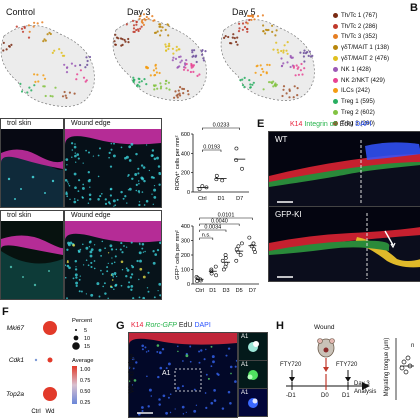 Image resolution: width=420 pixels, height=420 pixels. What do you see at coordinates (346, 396) in the screenshot?
I see `timepoint-d1: D1` at bounding box center [346, 396].